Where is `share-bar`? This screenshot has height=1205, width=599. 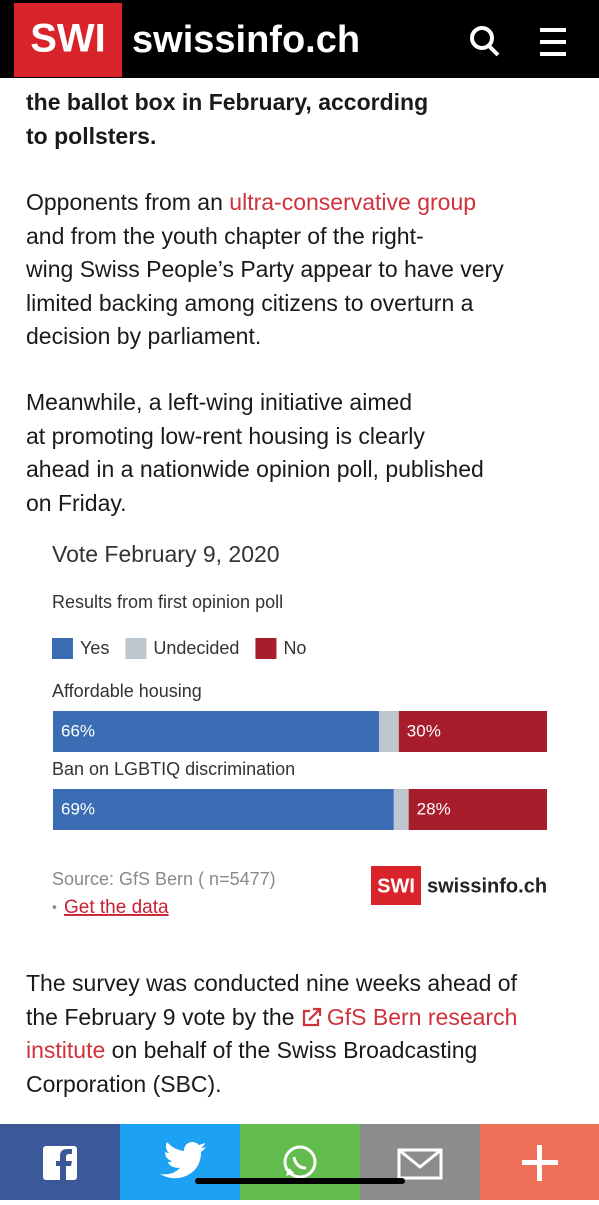
share-bar is located at coordinates (299, 1162).